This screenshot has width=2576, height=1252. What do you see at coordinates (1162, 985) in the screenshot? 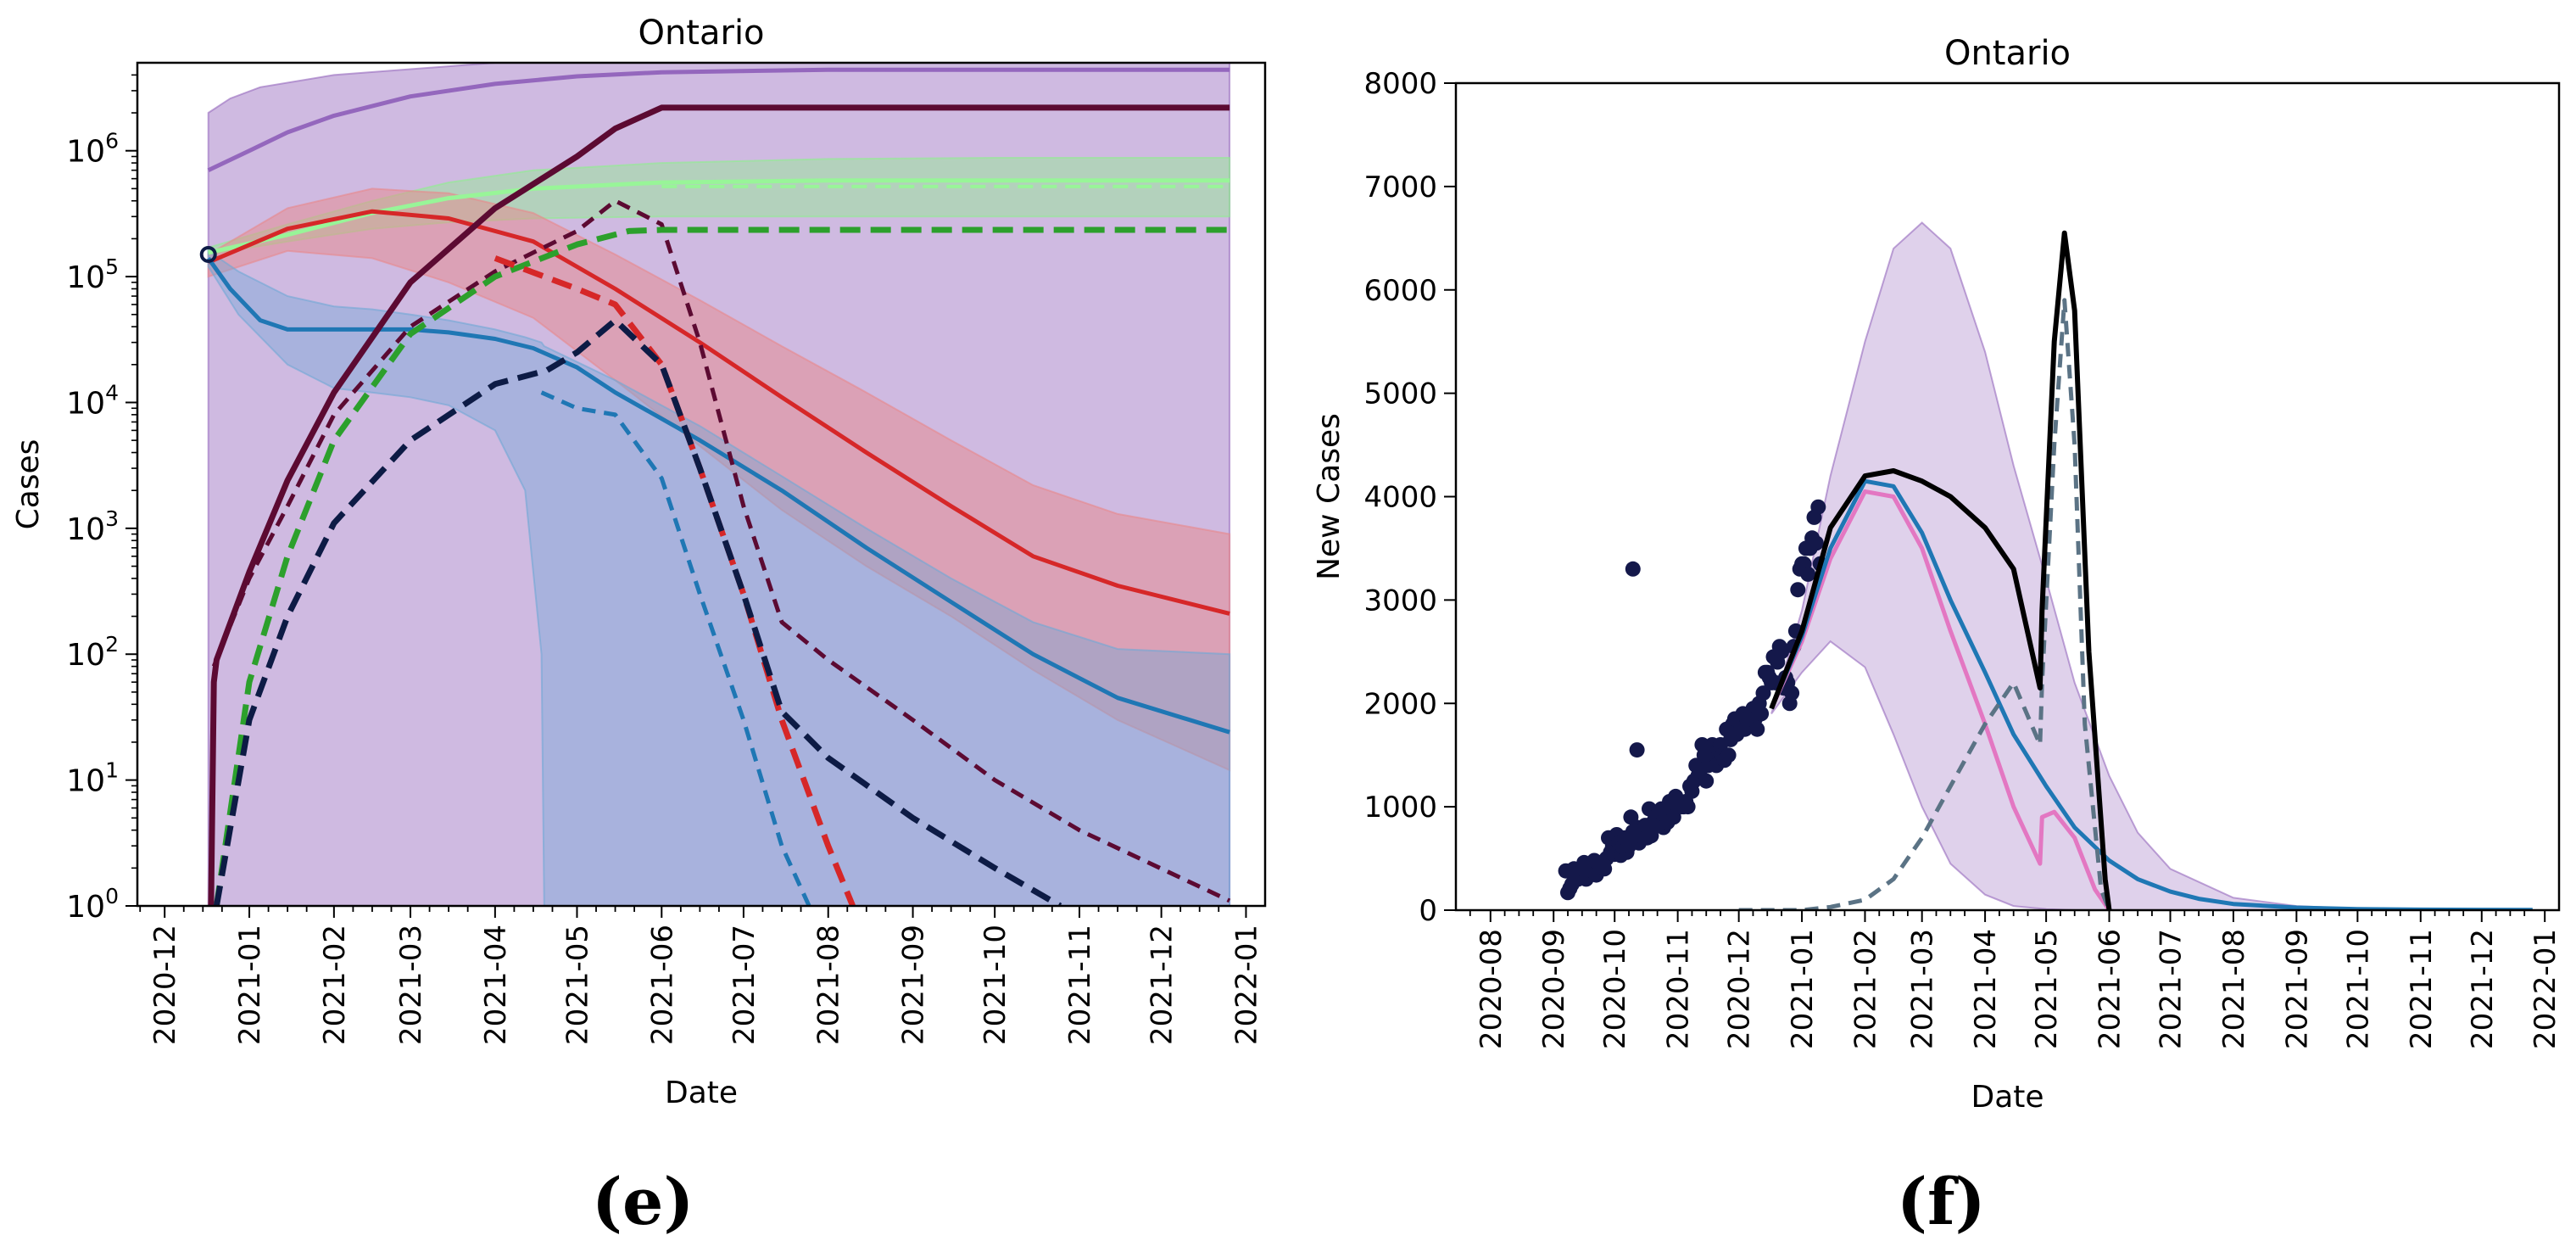
I see `chart-0-x-tick-label: 2021-12` at bounding box center [1162, 985].